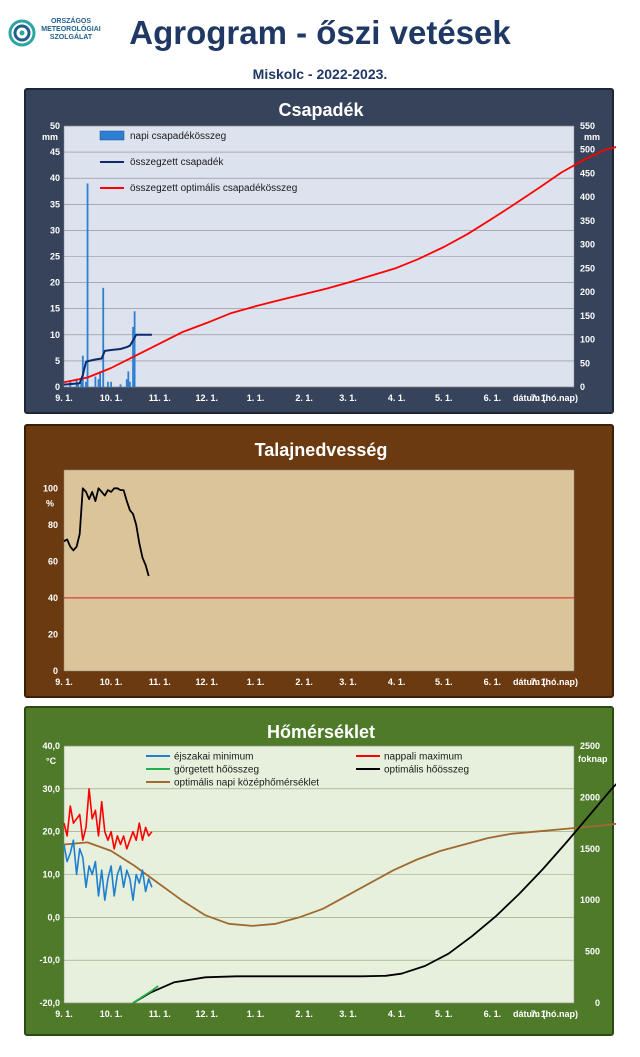  Describe the element at coordinates (71, 37) in the screenshot. I see `logo-line: SZOLGÁLAT` at that location.